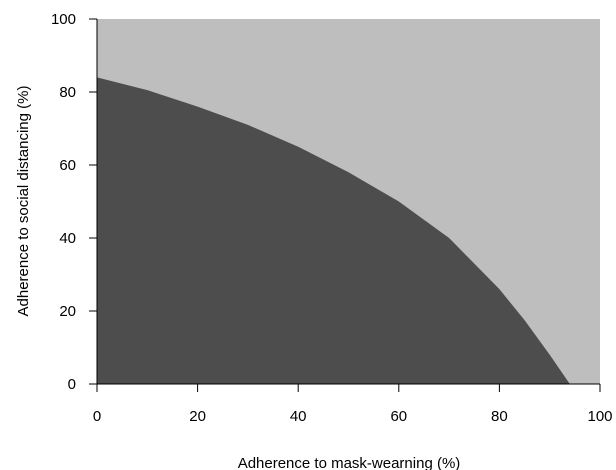 The height and width of the screenshot is (470, 616). What do you see at coordinates (23, 201) in the screenshot?
I see `y-axis-title: Adherence to social distancing (%)` at bounding box center [23, 201].